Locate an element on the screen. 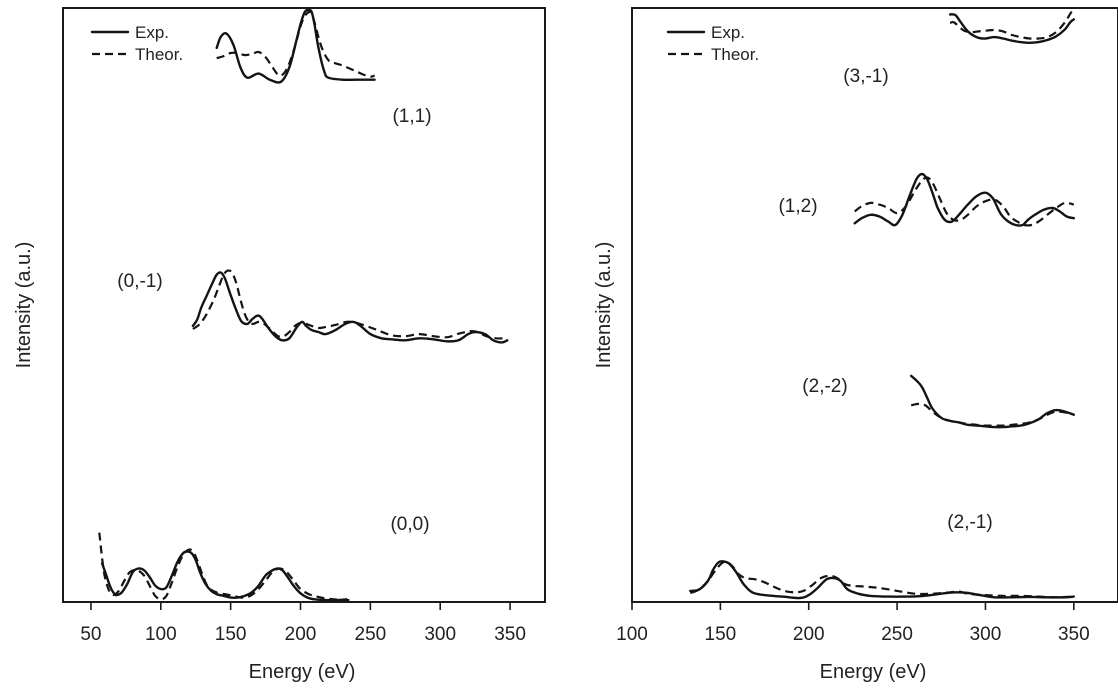 This screenshot has height=690, width=1118. right-x-tick-label: 200 is located at coordinates (809, 634).